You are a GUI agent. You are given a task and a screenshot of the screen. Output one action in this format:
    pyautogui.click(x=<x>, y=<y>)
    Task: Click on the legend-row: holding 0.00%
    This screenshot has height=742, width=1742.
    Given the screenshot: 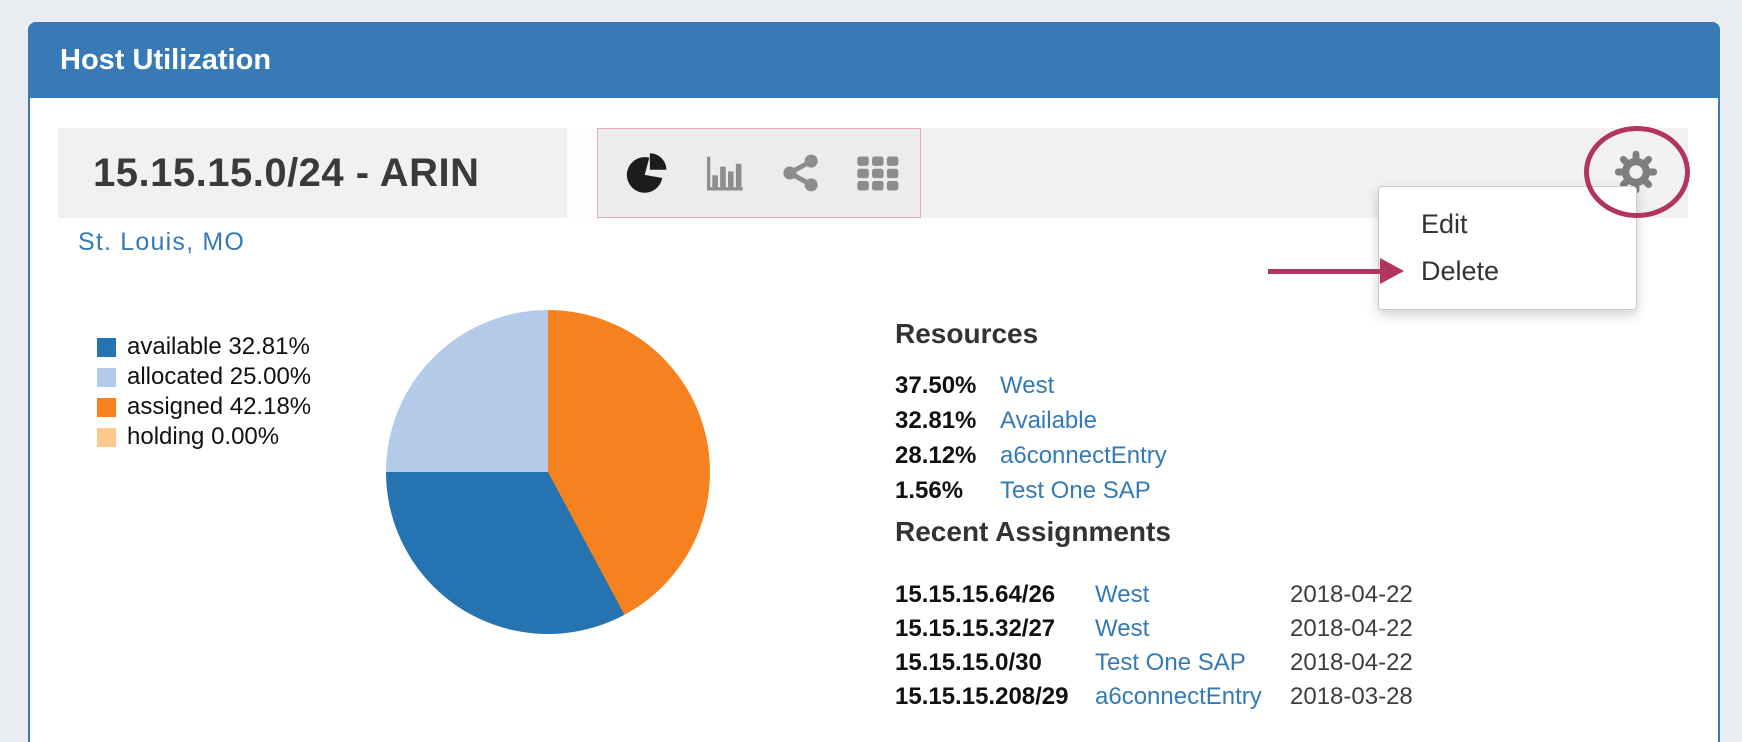 What is the action you would take?
    pyautogui.click(x=204, y=437)
    